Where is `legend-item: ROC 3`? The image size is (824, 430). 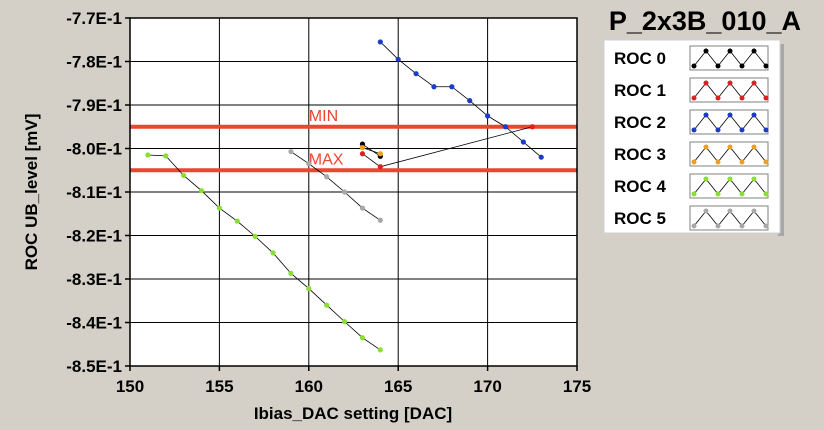 legend-item: ROC 3 is located at coordinates (691, 154).